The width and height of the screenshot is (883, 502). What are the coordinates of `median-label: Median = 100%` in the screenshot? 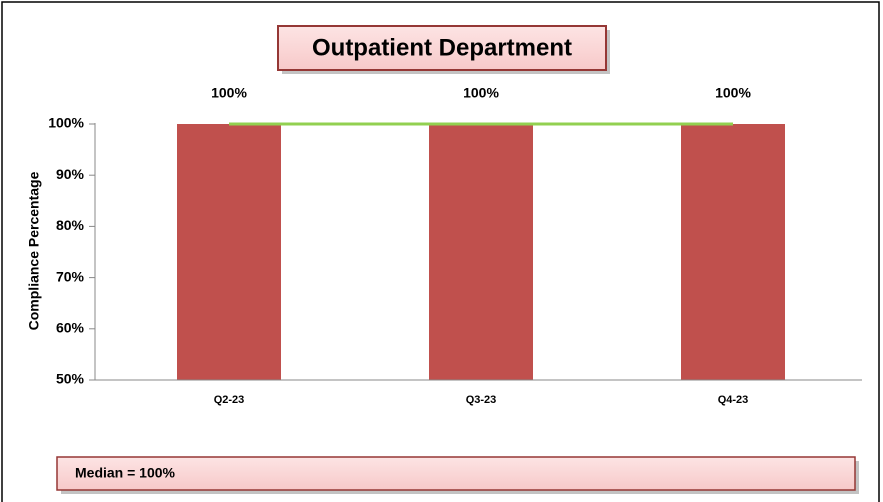 It's located at (125, 473).